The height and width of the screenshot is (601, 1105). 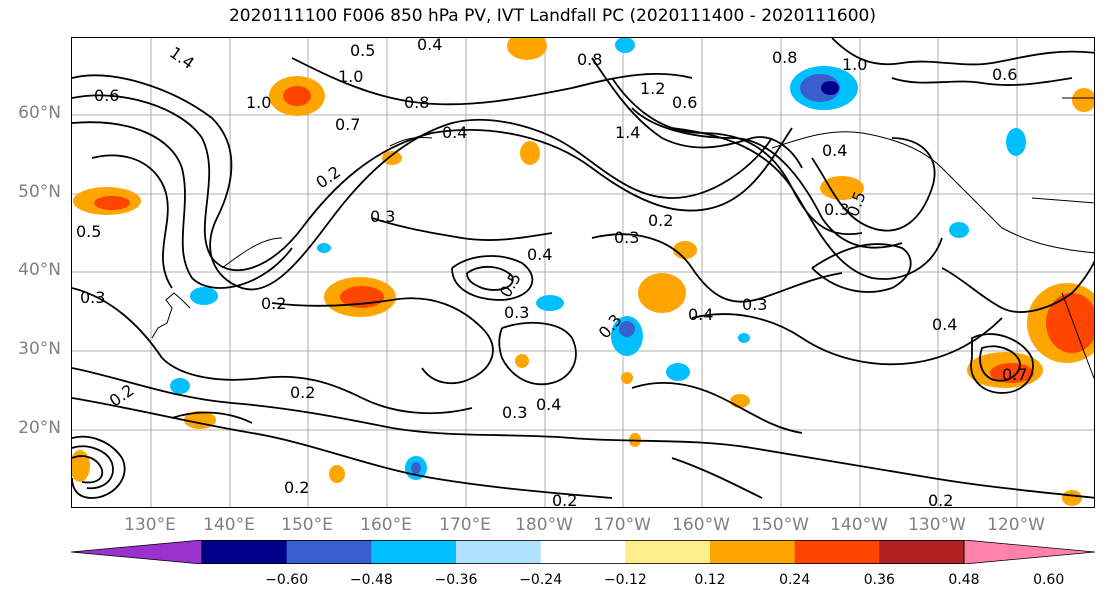 I want to click on lat-label-40n: 40°N, so click(x=39, y=270).